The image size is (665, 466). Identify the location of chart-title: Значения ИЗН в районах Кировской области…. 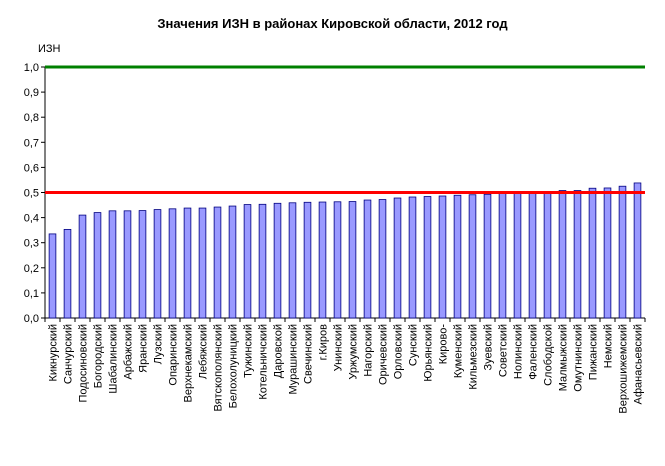
(332, 23).